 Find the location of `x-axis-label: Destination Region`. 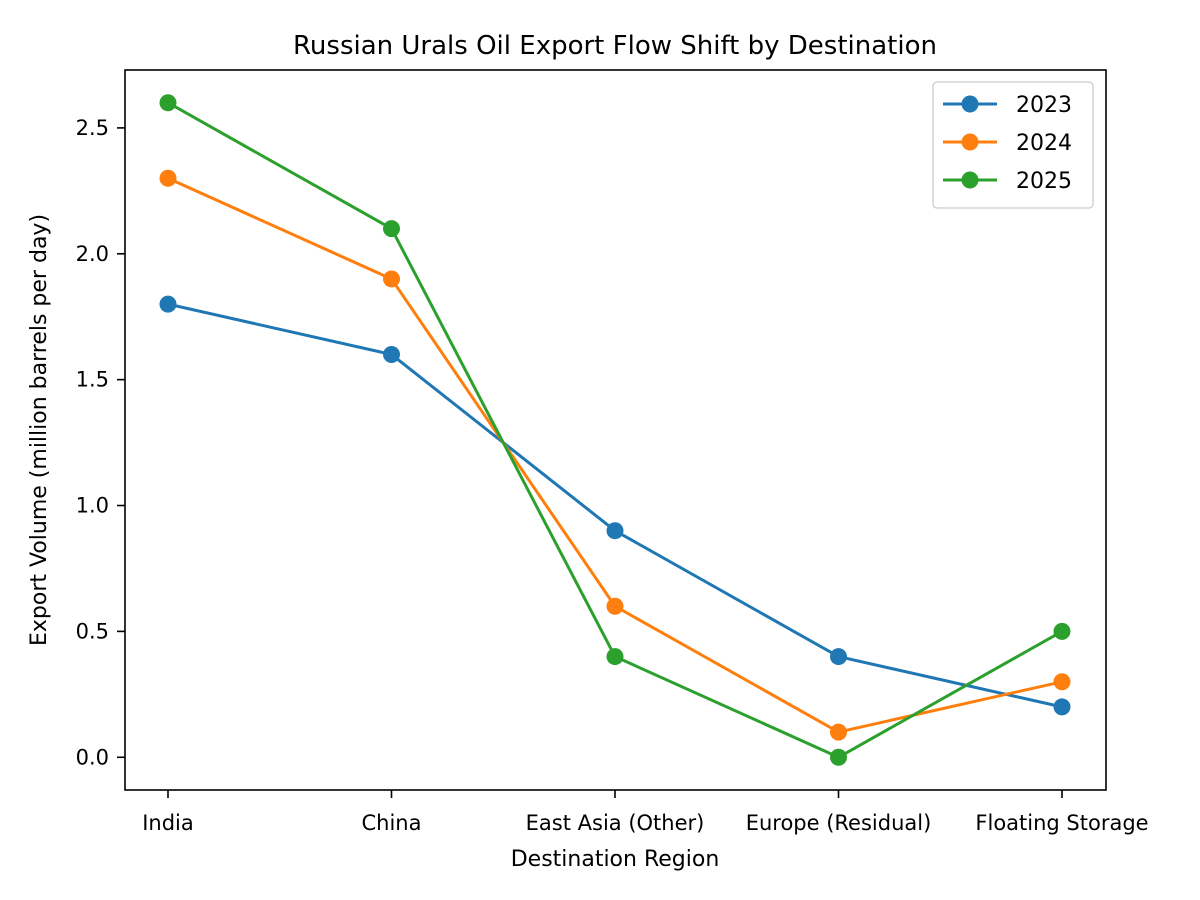

x-axis-label: Destination Region is located at coordinates (615, 859).